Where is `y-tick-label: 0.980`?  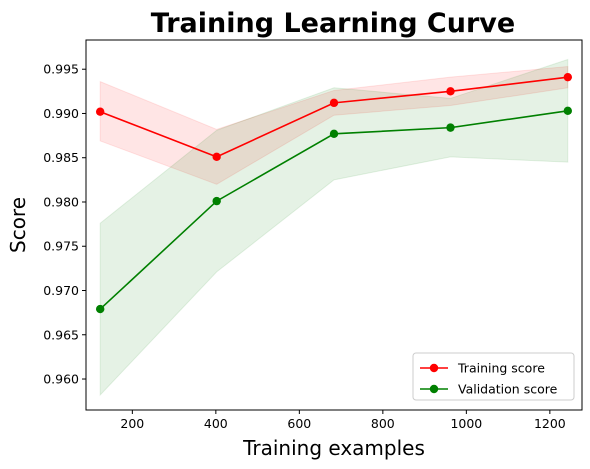 y-tick-label: 0.980 is located at coordinates (61, 201).